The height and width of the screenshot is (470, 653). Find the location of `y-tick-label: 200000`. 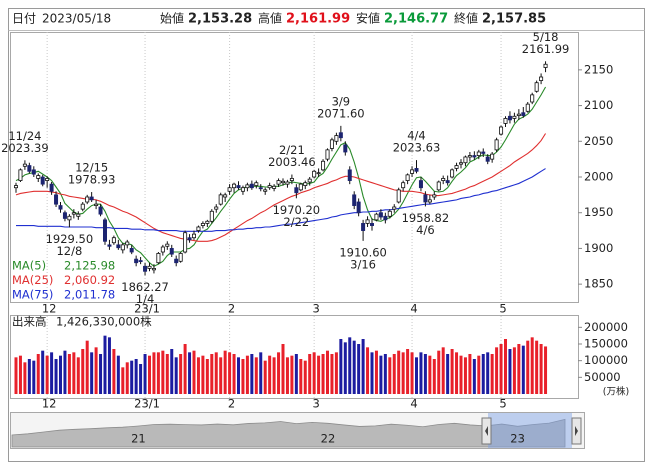

y-tick-label: 200000 is located at coordinates (606, 327).